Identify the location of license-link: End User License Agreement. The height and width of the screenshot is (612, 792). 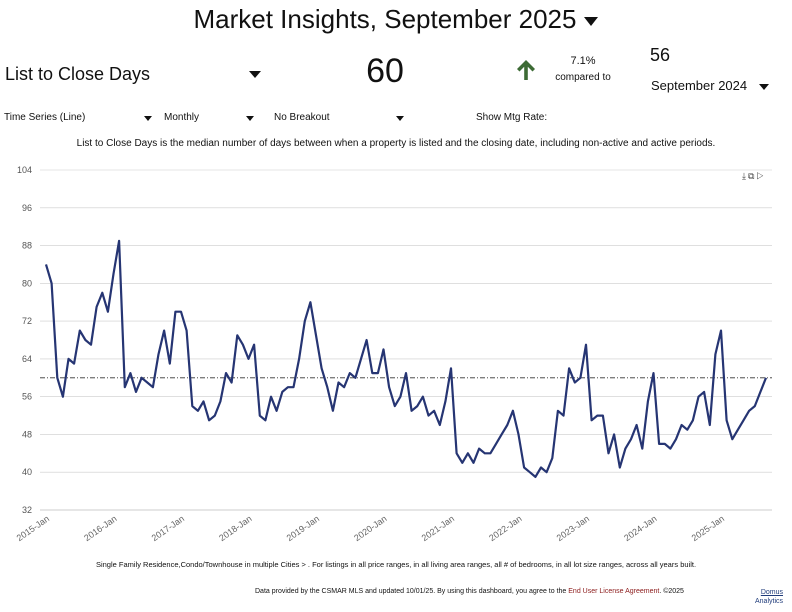
(614, 591).